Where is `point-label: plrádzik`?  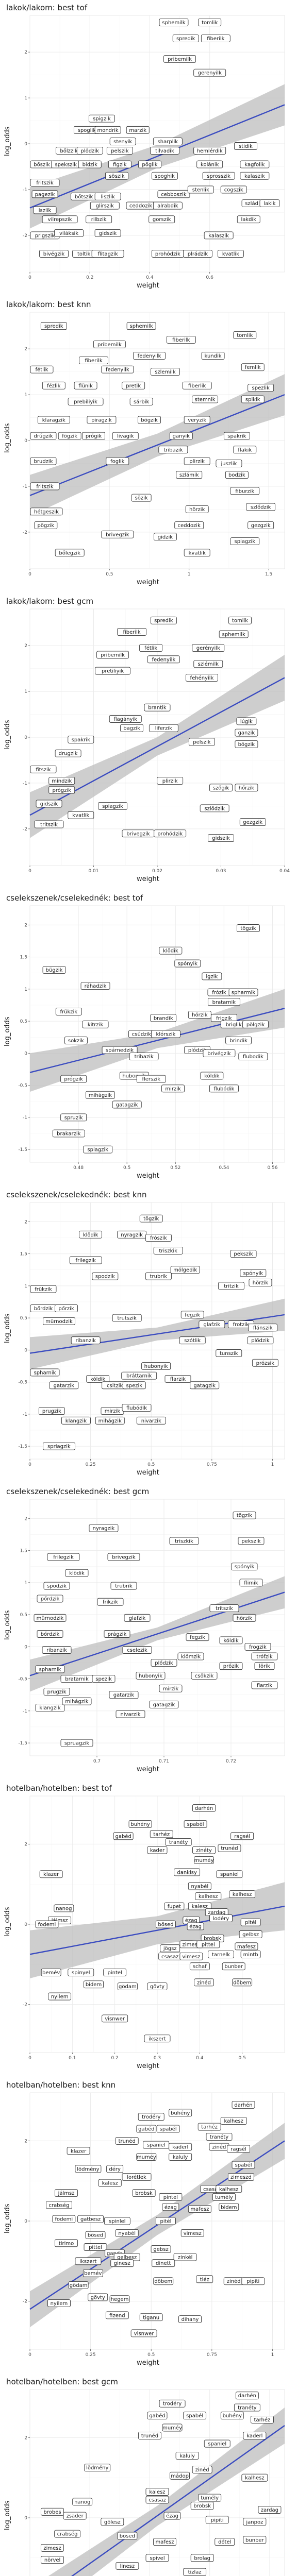
point-label: plrádzik is located at coordinates (198, 254).